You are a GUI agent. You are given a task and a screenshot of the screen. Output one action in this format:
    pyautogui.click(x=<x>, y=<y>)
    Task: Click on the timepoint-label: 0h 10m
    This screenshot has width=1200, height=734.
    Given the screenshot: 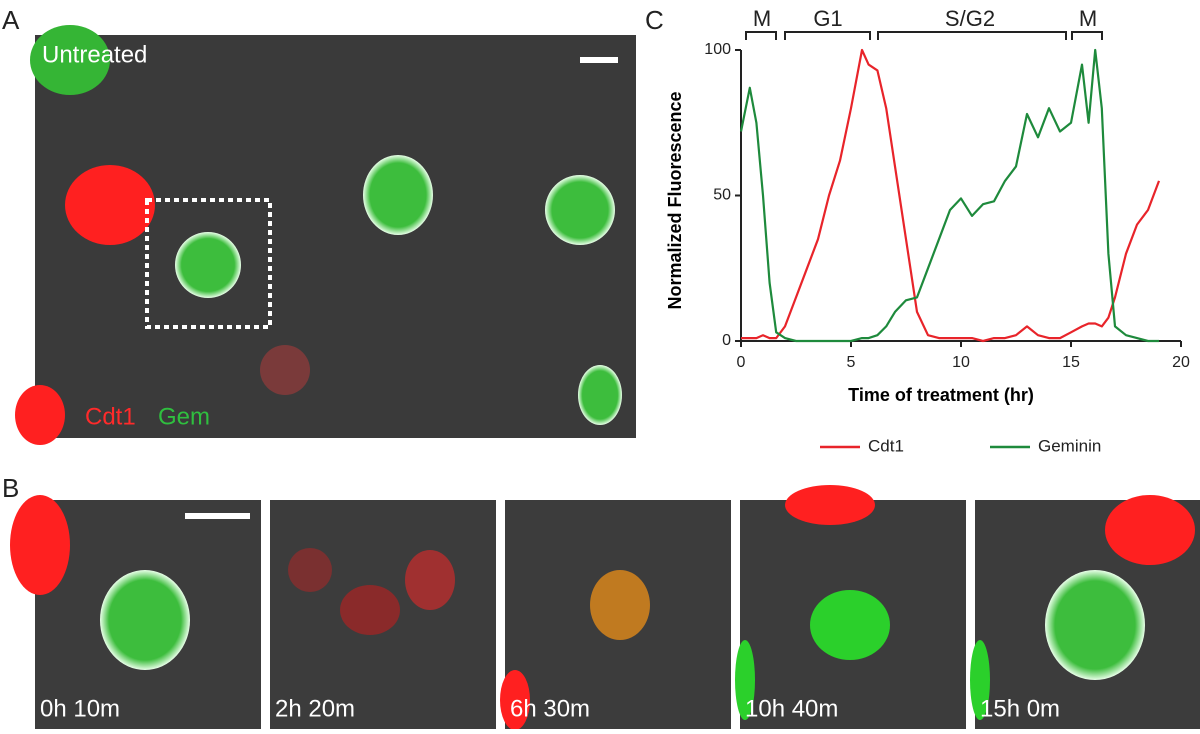 What is the action you would take?
    pyautogui.click(x=80, y=708)
    